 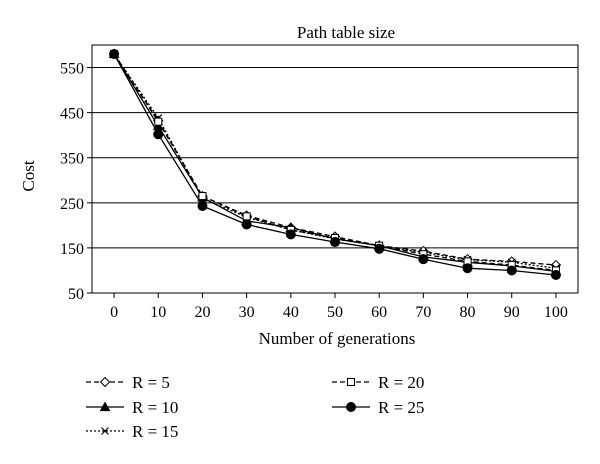 What do you see at coordinates (72, 114) in the screenshot?
I see `y-tick-label: 450` at bounding box center [72, 114].